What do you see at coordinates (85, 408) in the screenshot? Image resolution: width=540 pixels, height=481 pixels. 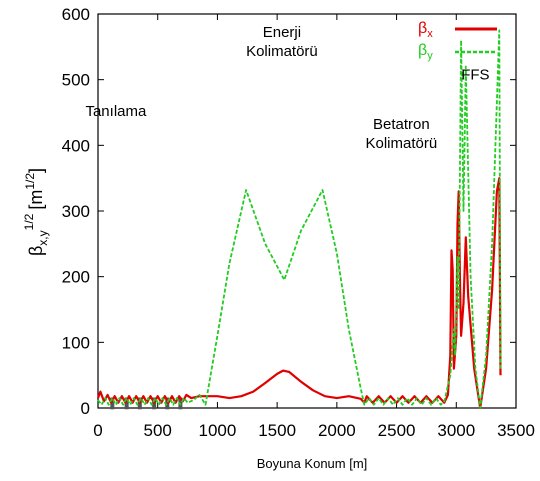 I see `y-tick-label: 0` at bounding box center [85, 408].